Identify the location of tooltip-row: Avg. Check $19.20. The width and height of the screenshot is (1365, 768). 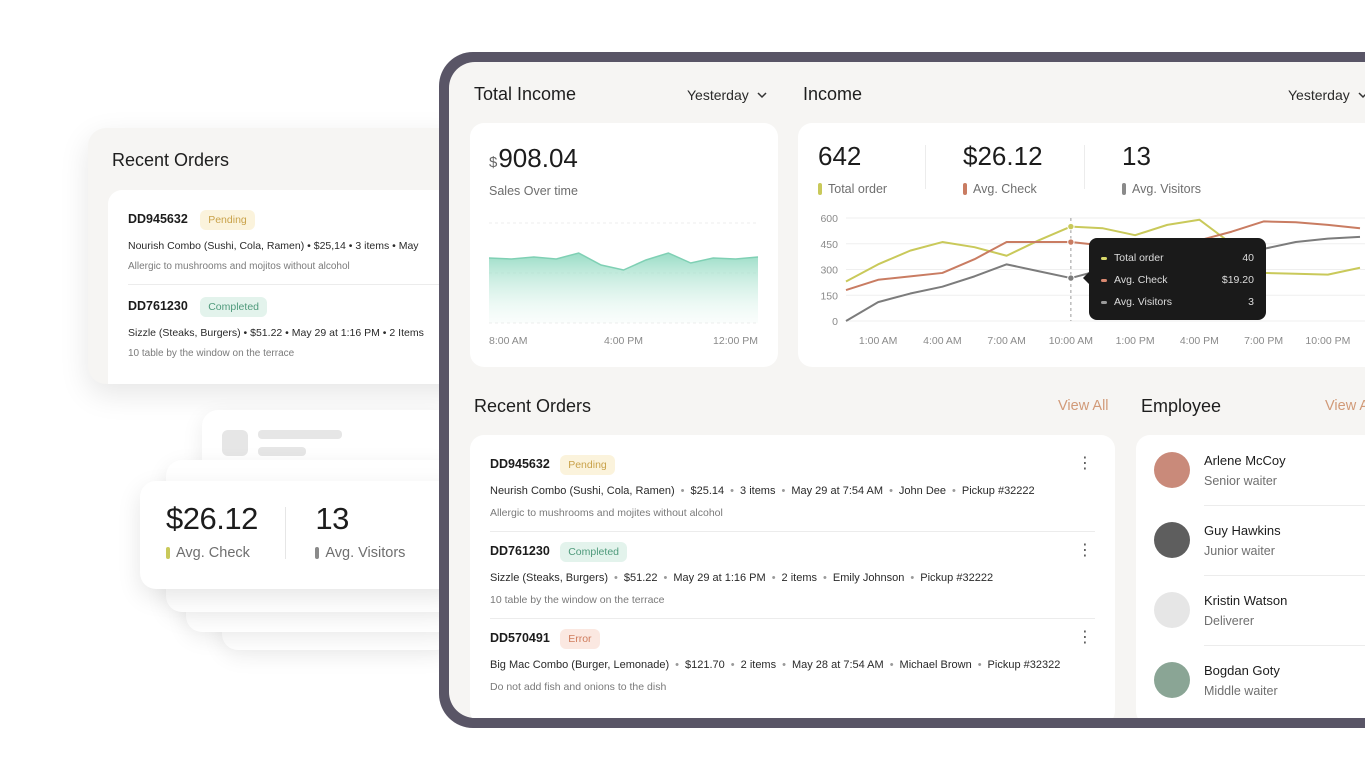
(1177, 280).